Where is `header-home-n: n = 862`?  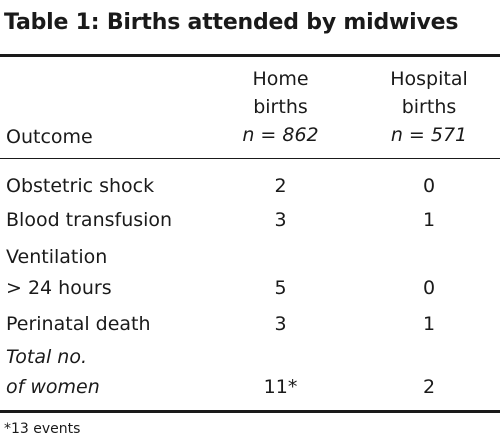
header-home-n: n = 862 is located at coordinates (280, 135).